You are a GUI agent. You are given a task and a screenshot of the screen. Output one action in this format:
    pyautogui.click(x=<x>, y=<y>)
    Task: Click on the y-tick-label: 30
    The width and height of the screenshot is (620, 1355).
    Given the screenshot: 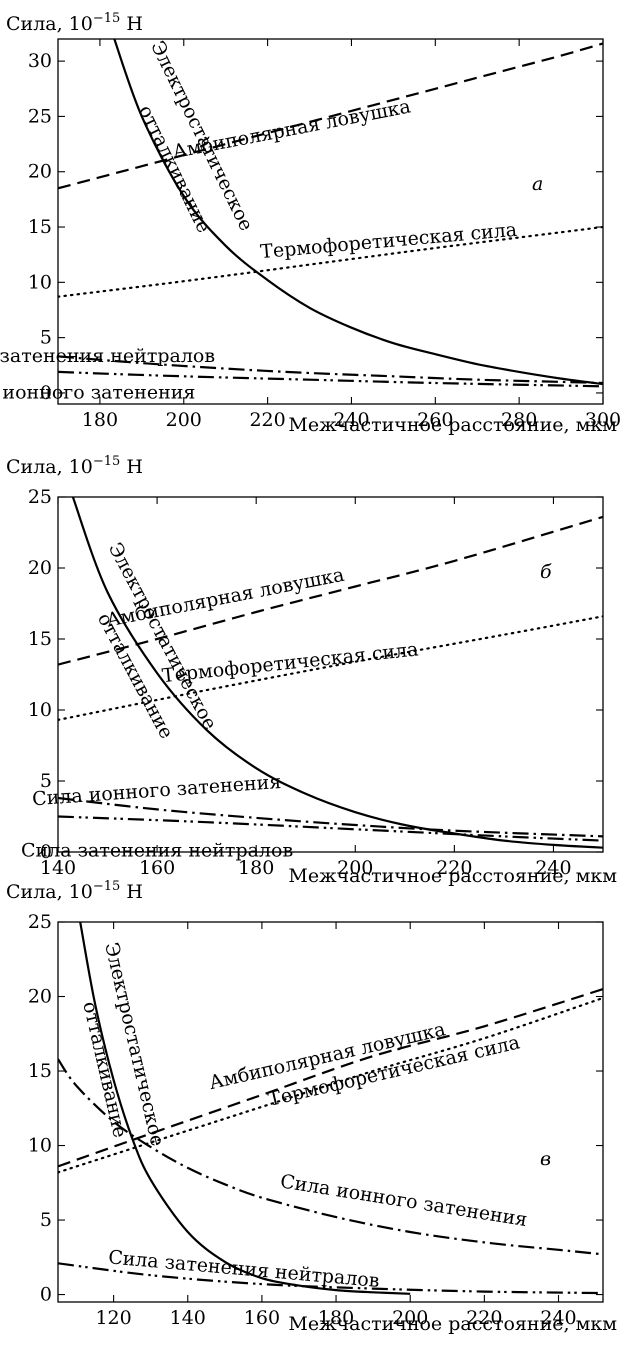 What is the action you would take?
    pyautogui.click(x=40, y=61)
    